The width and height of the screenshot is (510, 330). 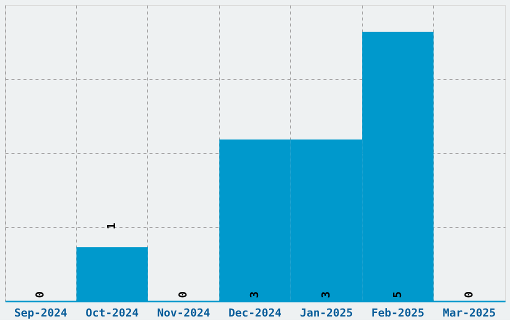 What do you see at coordinates (469, 313) in the screenshot?
I see `x-tick-label: Mar-2025` at bounding box center [469, 313].